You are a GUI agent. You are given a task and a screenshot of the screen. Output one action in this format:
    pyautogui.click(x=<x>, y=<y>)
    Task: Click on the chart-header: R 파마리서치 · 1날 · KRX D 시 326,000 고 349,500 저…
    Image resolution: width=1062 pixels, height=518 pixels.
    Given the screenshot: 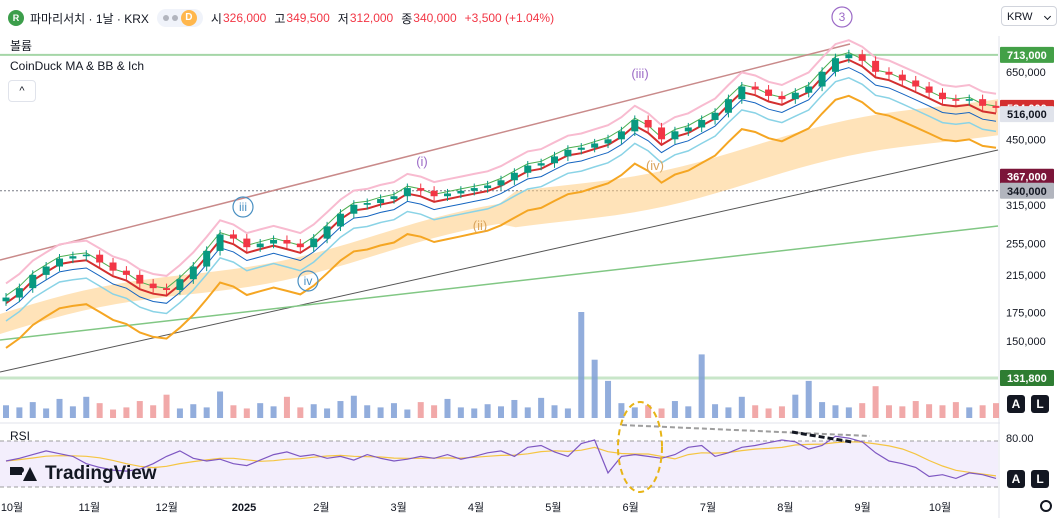 What is the action you would take?
    pyautogui.click(x=500, y=18)
    